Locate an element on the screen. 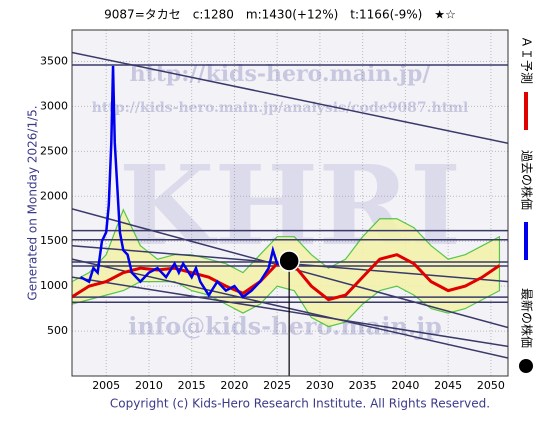  x-tick-label: 2030 is located at coordinates (320, 385).